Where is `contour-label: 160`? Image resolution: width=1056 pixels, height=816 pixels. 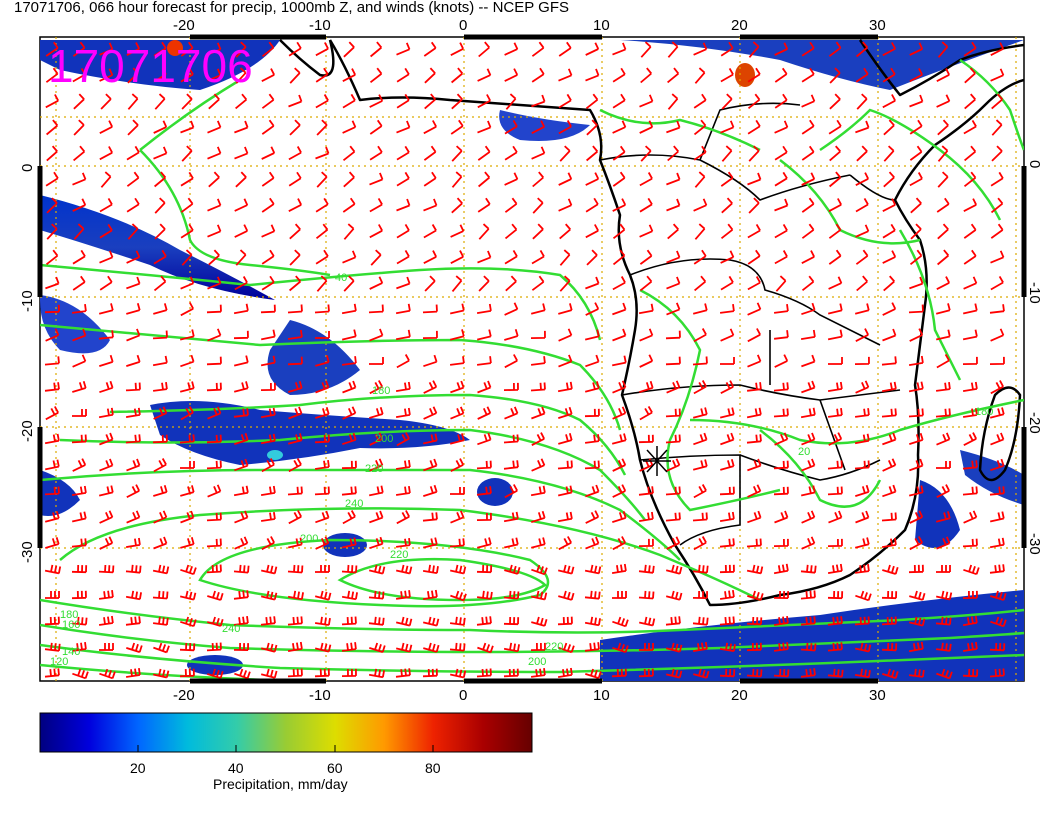 contour-label: 160 is located at coordinates (71, 625).